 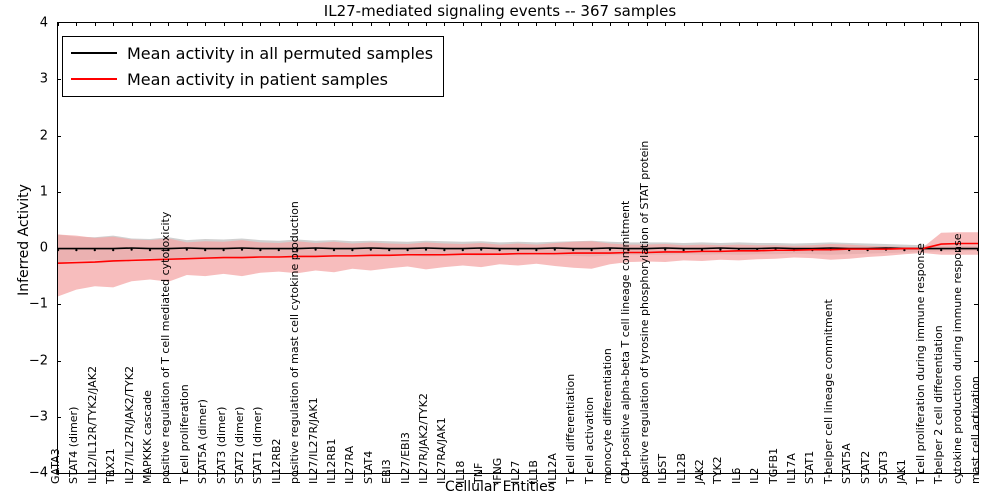 What do you see at coordinates (828, 391) in the screenshot?
I see `x-tick-label: T-helper cell lineage commitment` at bounding box center [828, 391].